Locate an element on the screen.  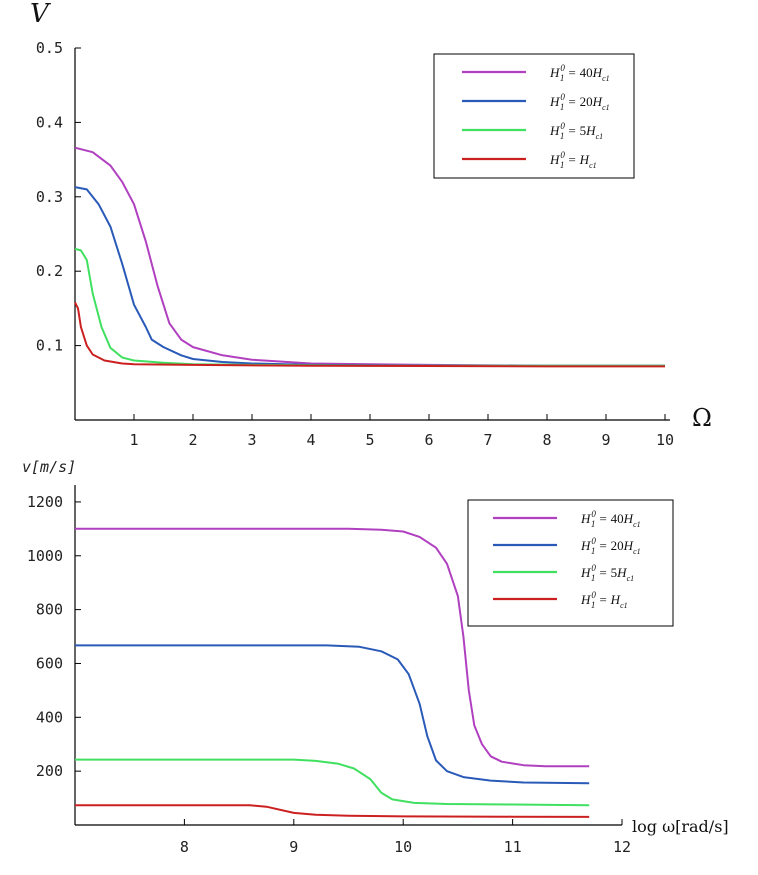
x-tick-label: 2 is located at coordinates (192, 440).